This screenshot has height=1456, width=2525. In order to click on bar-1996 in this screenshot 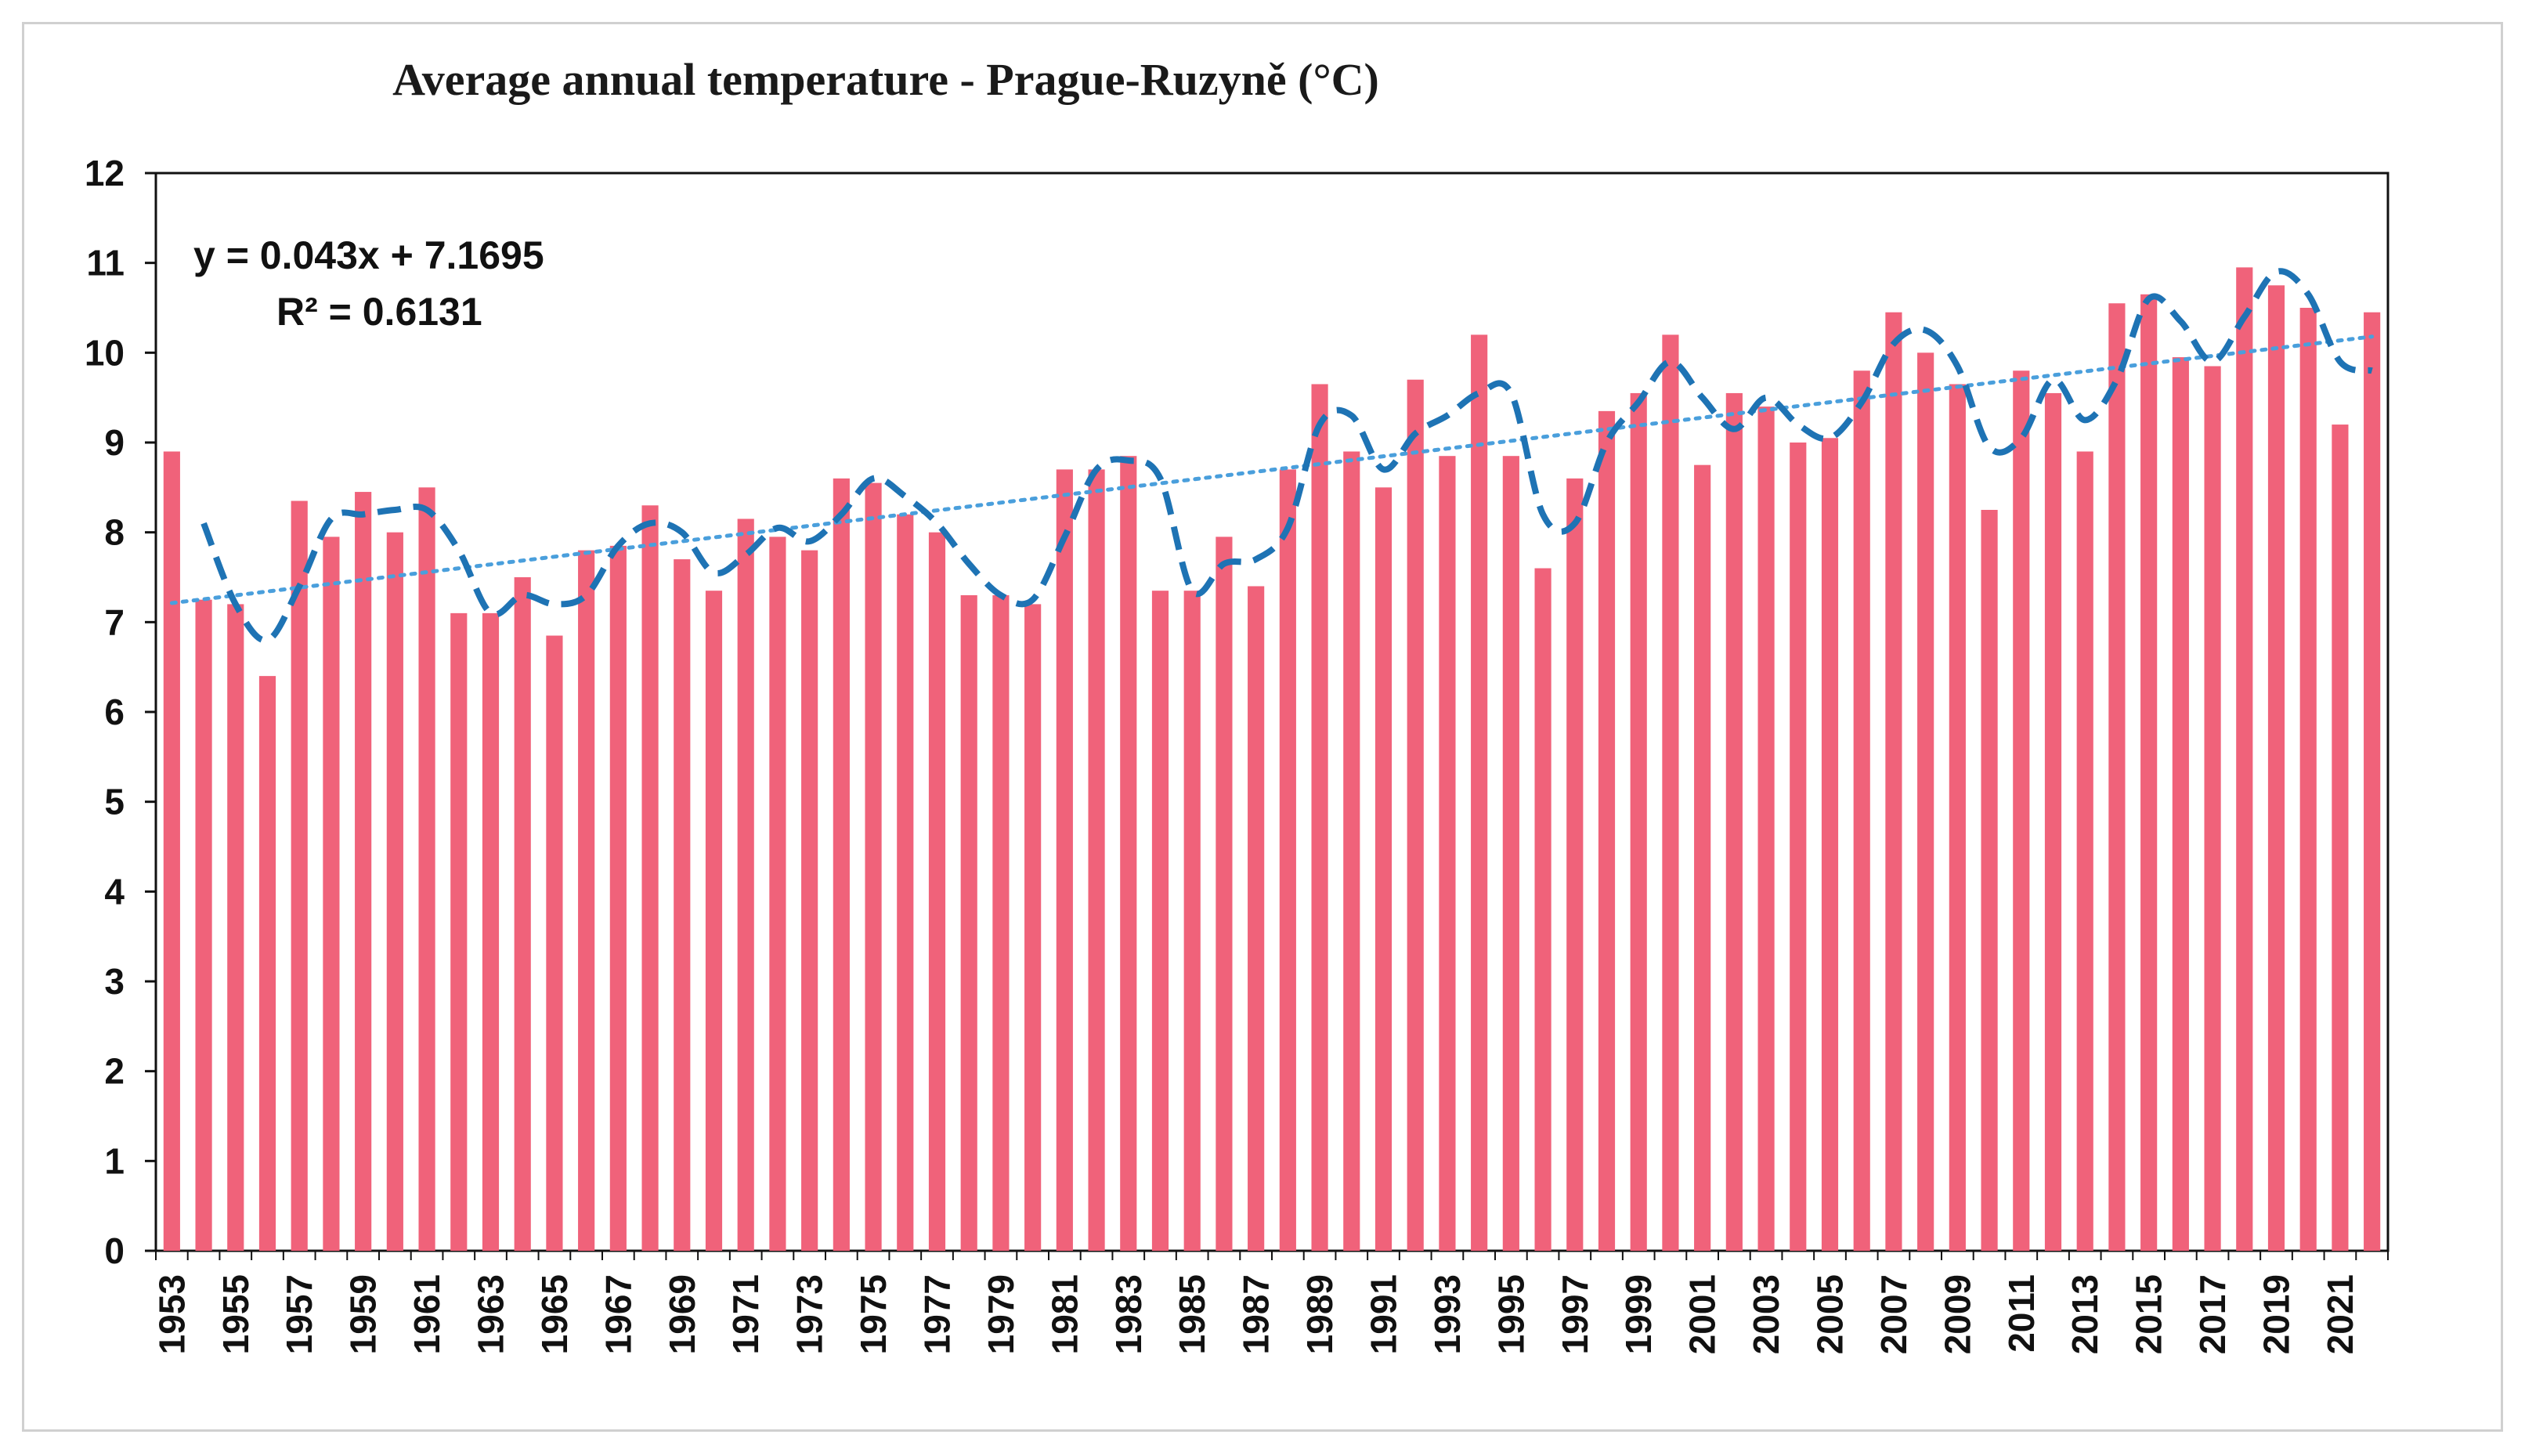, I will do `click(1542, 909)`.